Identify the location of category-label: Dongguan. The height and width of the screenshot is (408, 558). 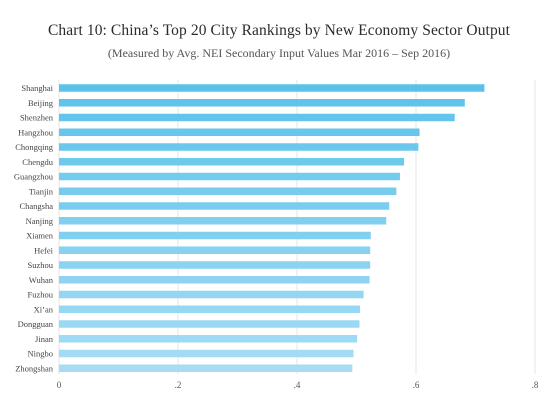
(36, 324).